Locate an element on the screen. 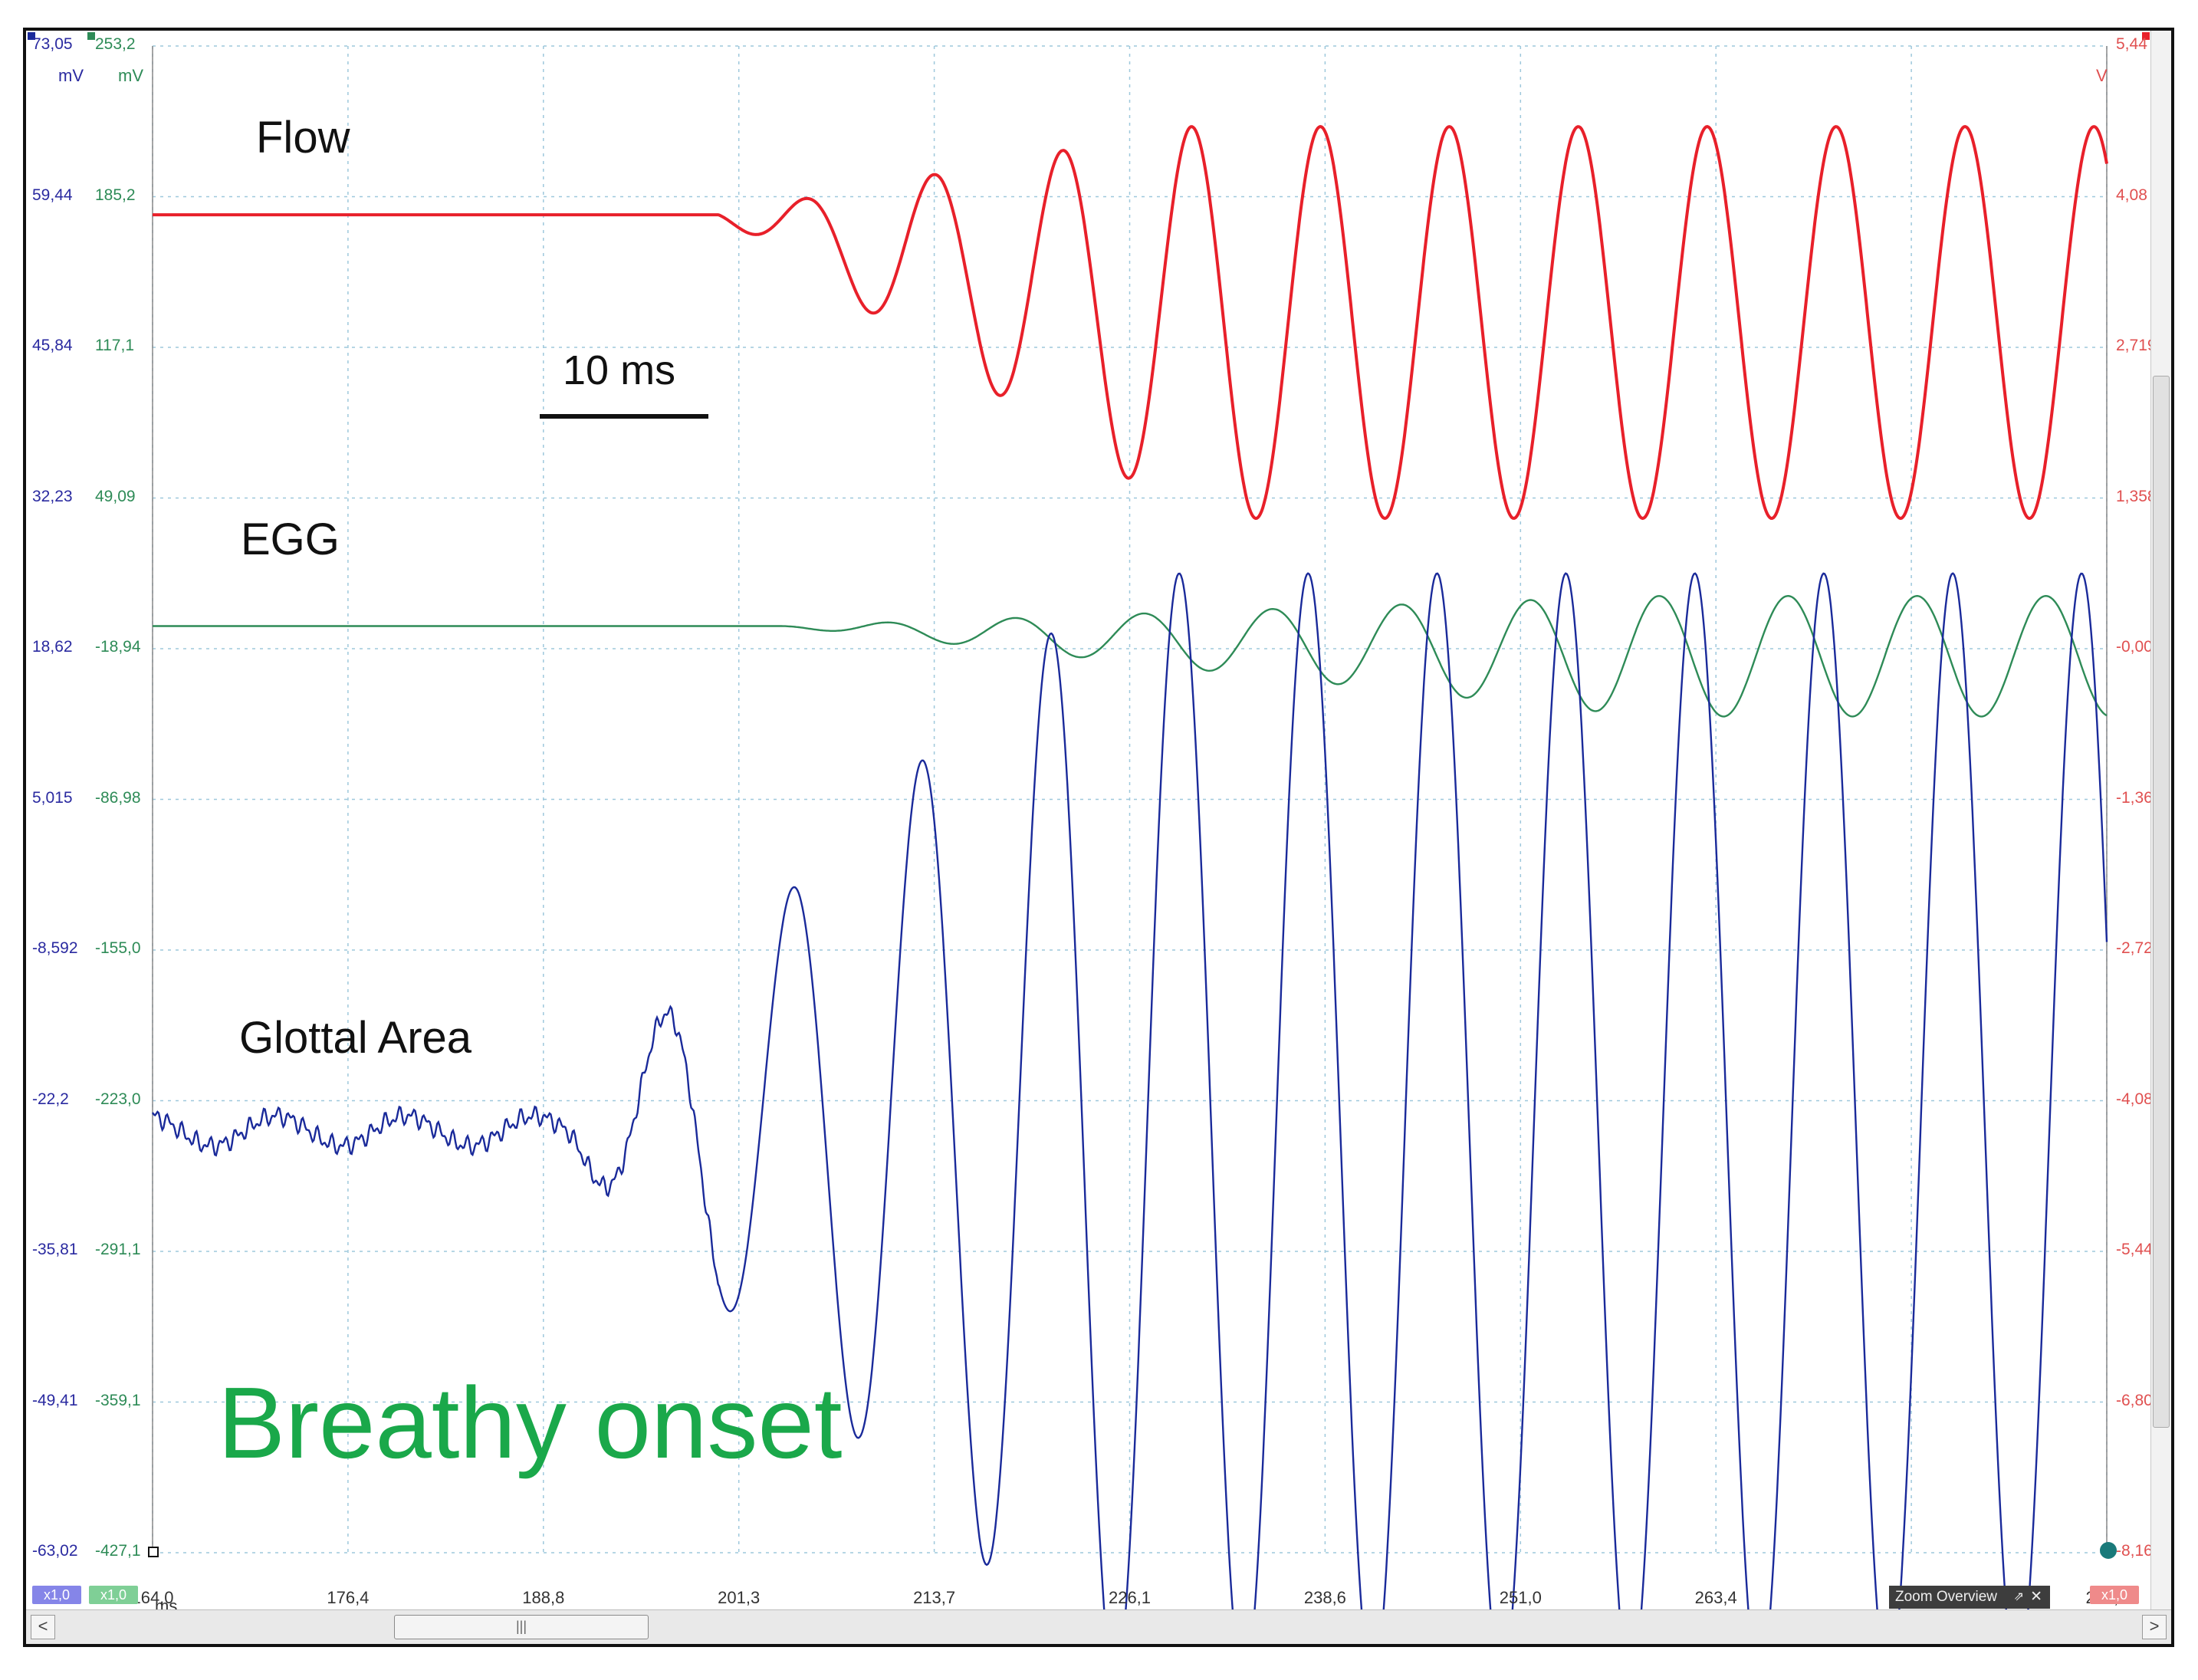 This screenshot has height=1680, width=2198. x-tick-label: 213,7 is located at coordinates (934, 1597).